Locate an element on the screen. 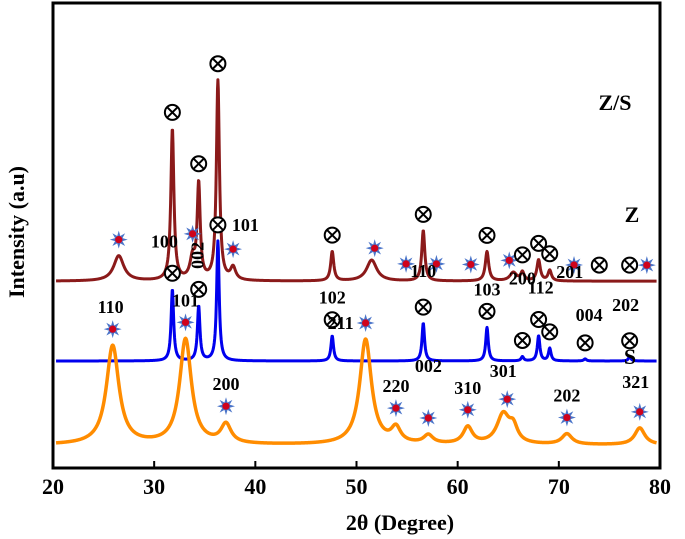 The height and width of the screenshot is (539, 685). hkl-label-s: 220 is located at coordinates (395, 386).